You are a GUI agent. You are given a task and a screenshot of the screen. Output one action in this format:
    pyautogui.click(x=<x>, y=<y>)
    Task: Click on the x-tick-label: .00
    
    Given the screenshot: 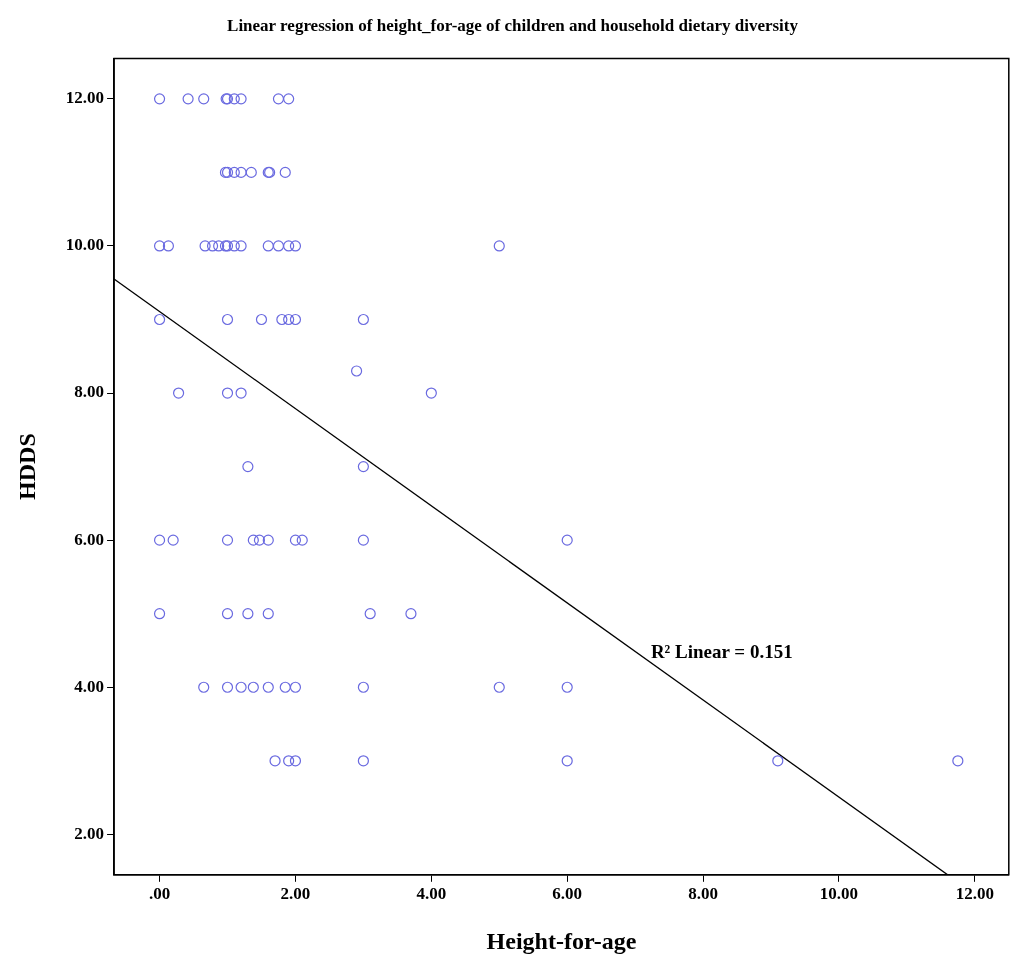 What is the action you would take?
    pyautogui.click(x=159, y=894)
    